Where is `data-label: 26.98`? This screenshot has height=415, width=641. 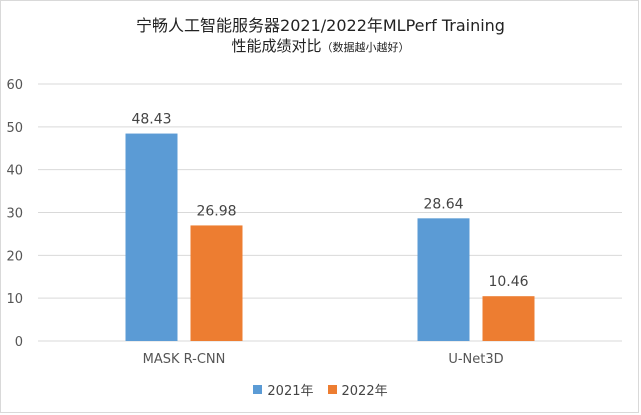
data-label: 26.98 is located at coordinates (216, 211).